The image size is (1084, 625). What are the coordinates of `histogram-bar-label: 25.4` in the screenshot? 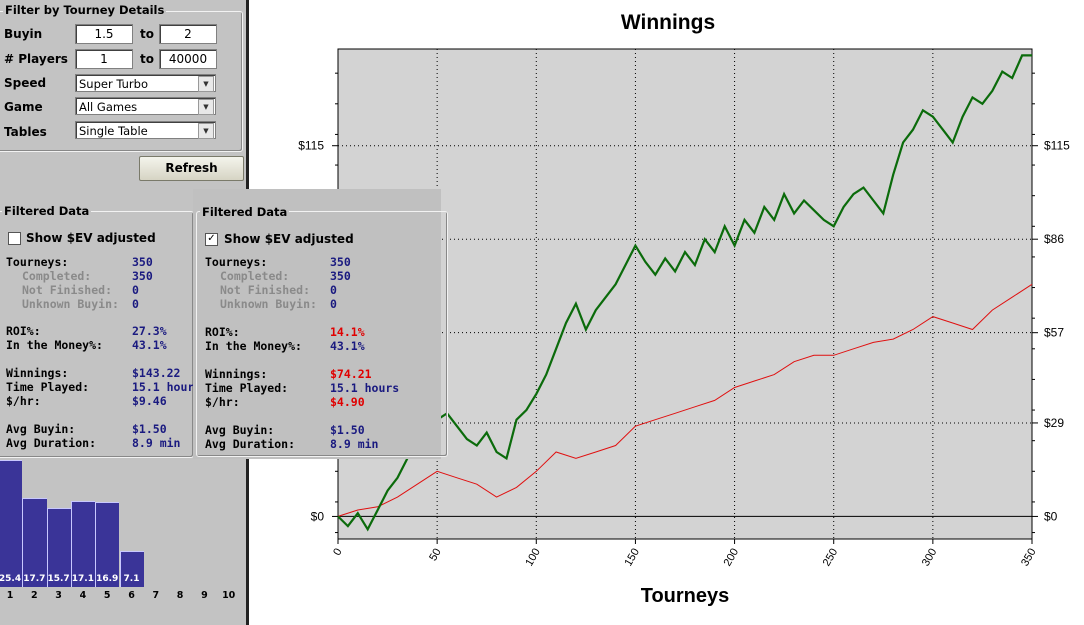 It's located at (11, 579).